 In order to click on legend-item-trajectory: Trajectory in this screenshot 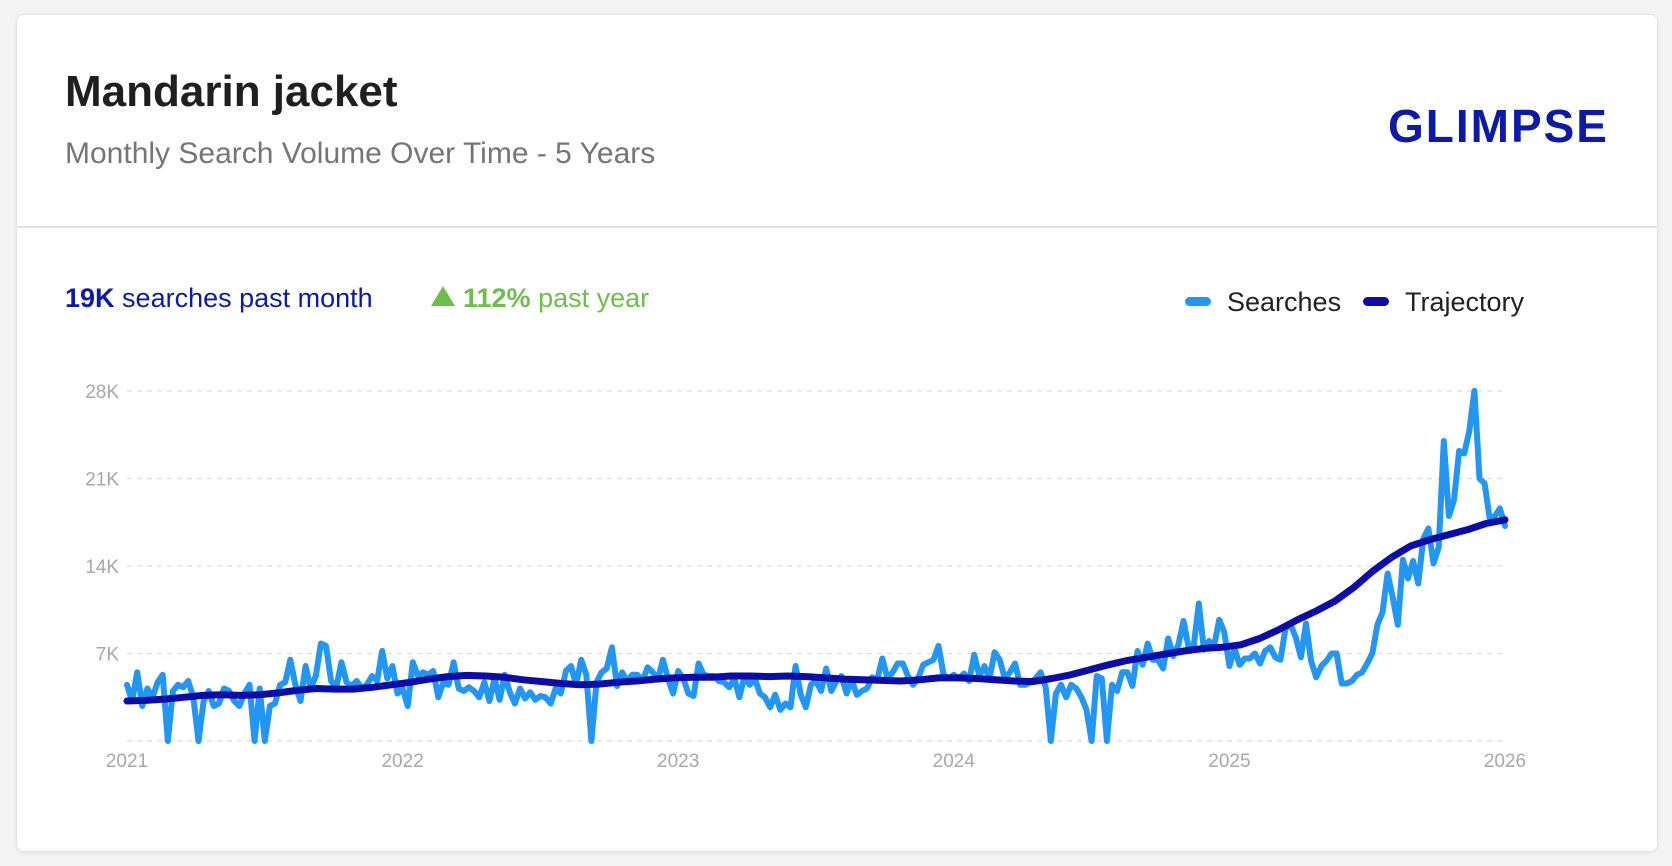, I will do `click(1443, 302)`.